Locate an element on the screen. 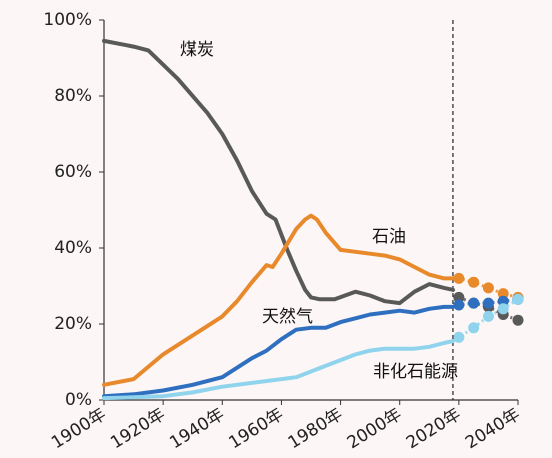 The image size is (552, 458). x-tick-label: 1960年 is located at coordinates (256, 428).